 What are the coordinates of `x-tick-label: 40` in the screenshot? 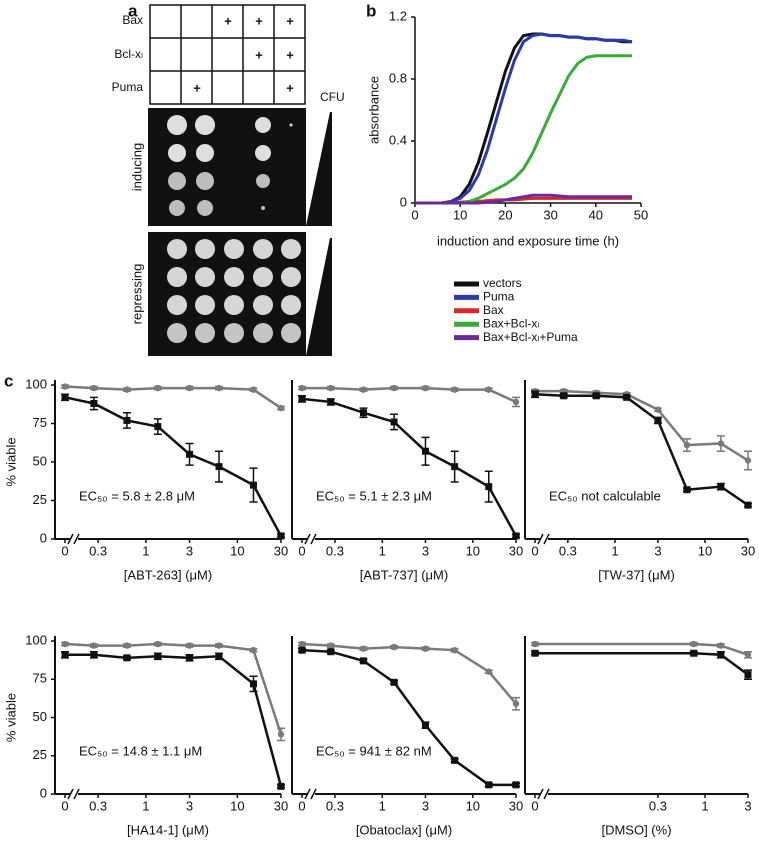 It's located at (596, 214).